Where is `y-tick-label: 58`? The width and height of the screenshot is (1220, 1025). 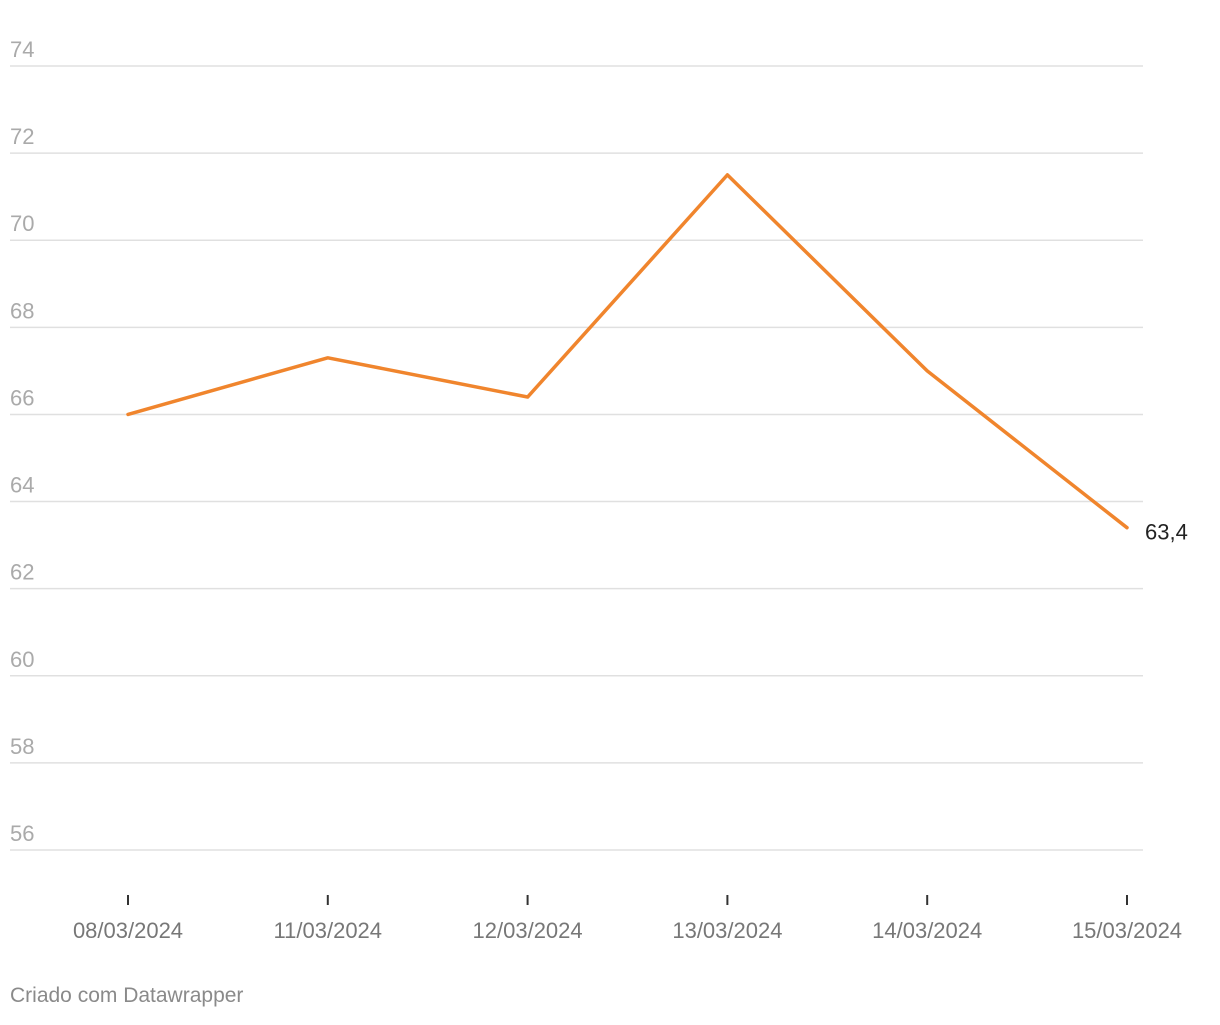
y-tick-label: 58 is located at coordinates (22, 746).